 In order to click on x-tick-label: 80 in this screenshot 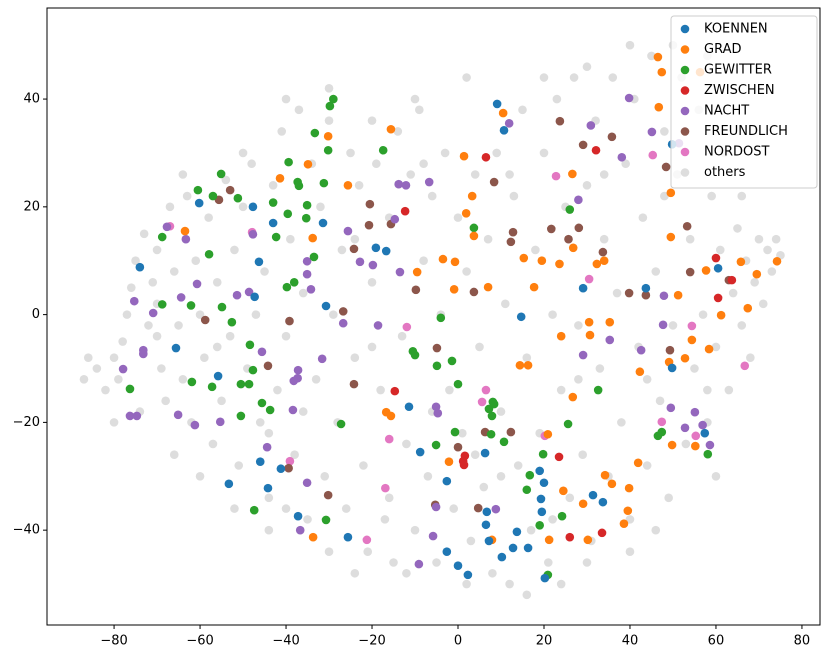, I will do `click(802, 641)`.